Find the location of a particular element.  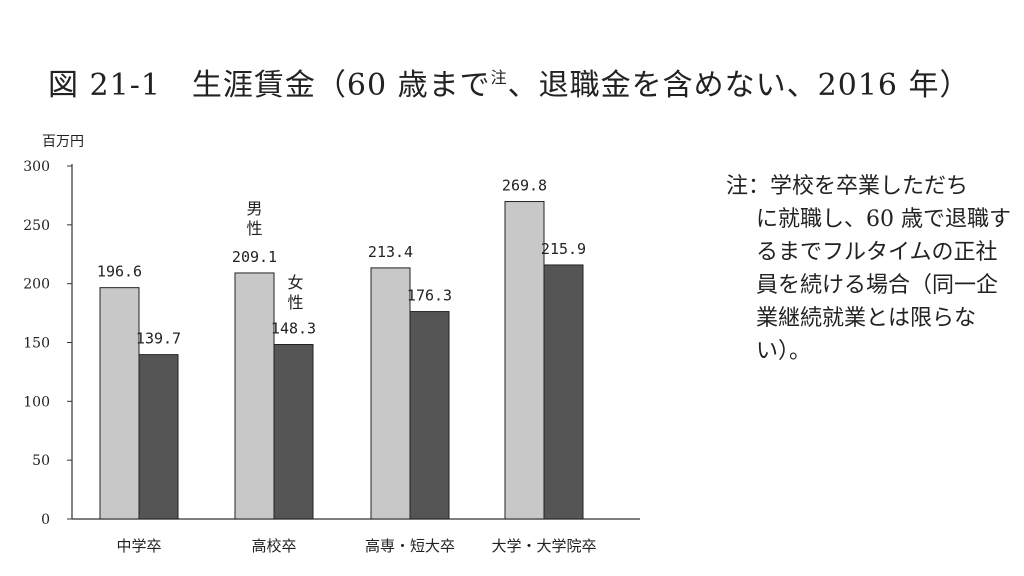

chart-title-note-mark: 注 is located at coordinates (499, 77).